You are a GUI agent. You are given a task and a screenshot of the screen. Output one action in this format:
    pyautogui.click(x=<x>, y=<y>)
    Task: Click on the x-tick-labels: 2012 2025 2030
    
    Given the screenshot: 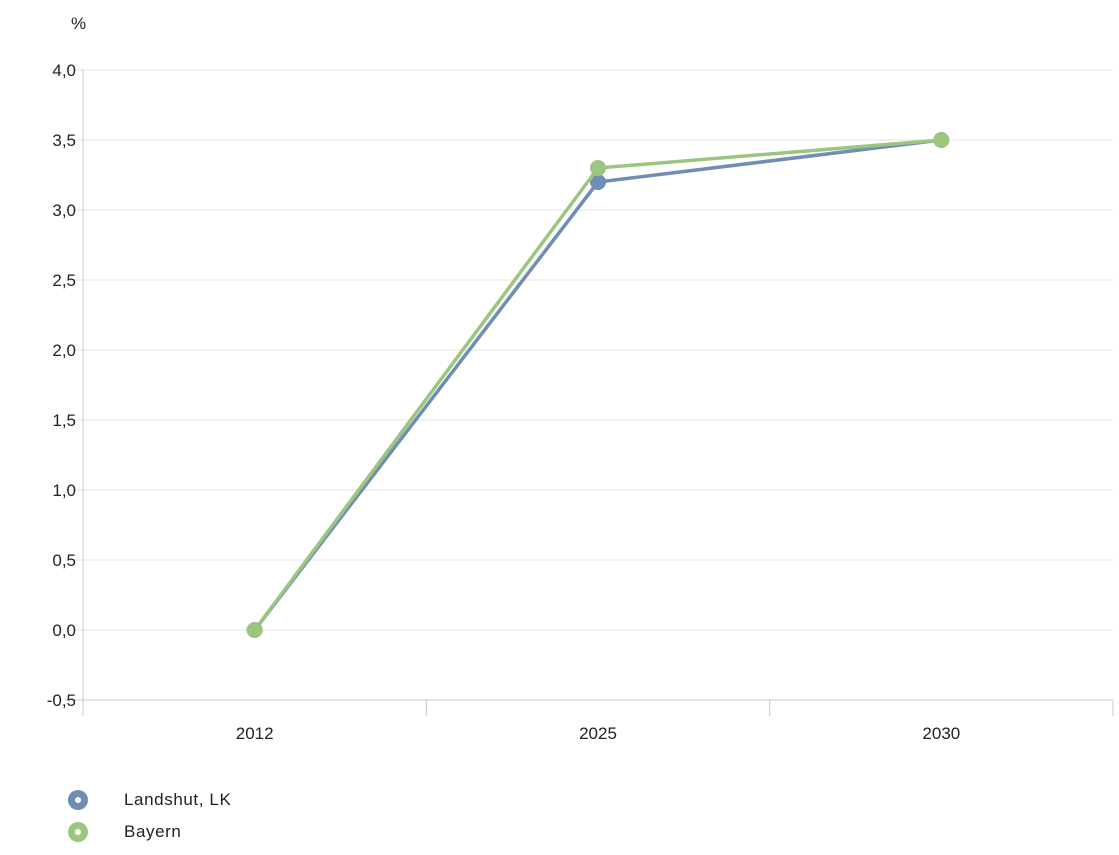 What is the action you would take?
    pyautogui.click(x=598, y=733)
    